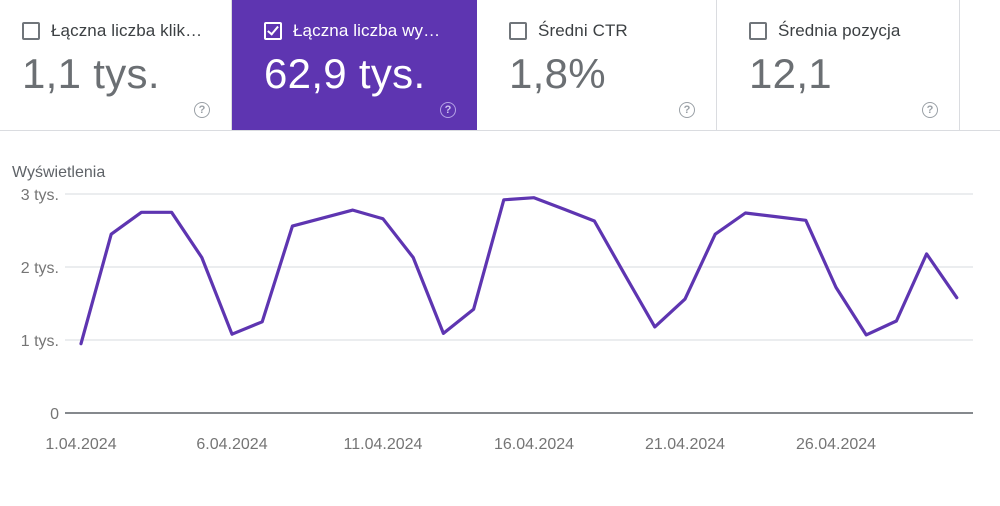  Describe the element at coordinates (58, 172) in the screenshot. I see `chart-title: Wyświetlenia` at that location.